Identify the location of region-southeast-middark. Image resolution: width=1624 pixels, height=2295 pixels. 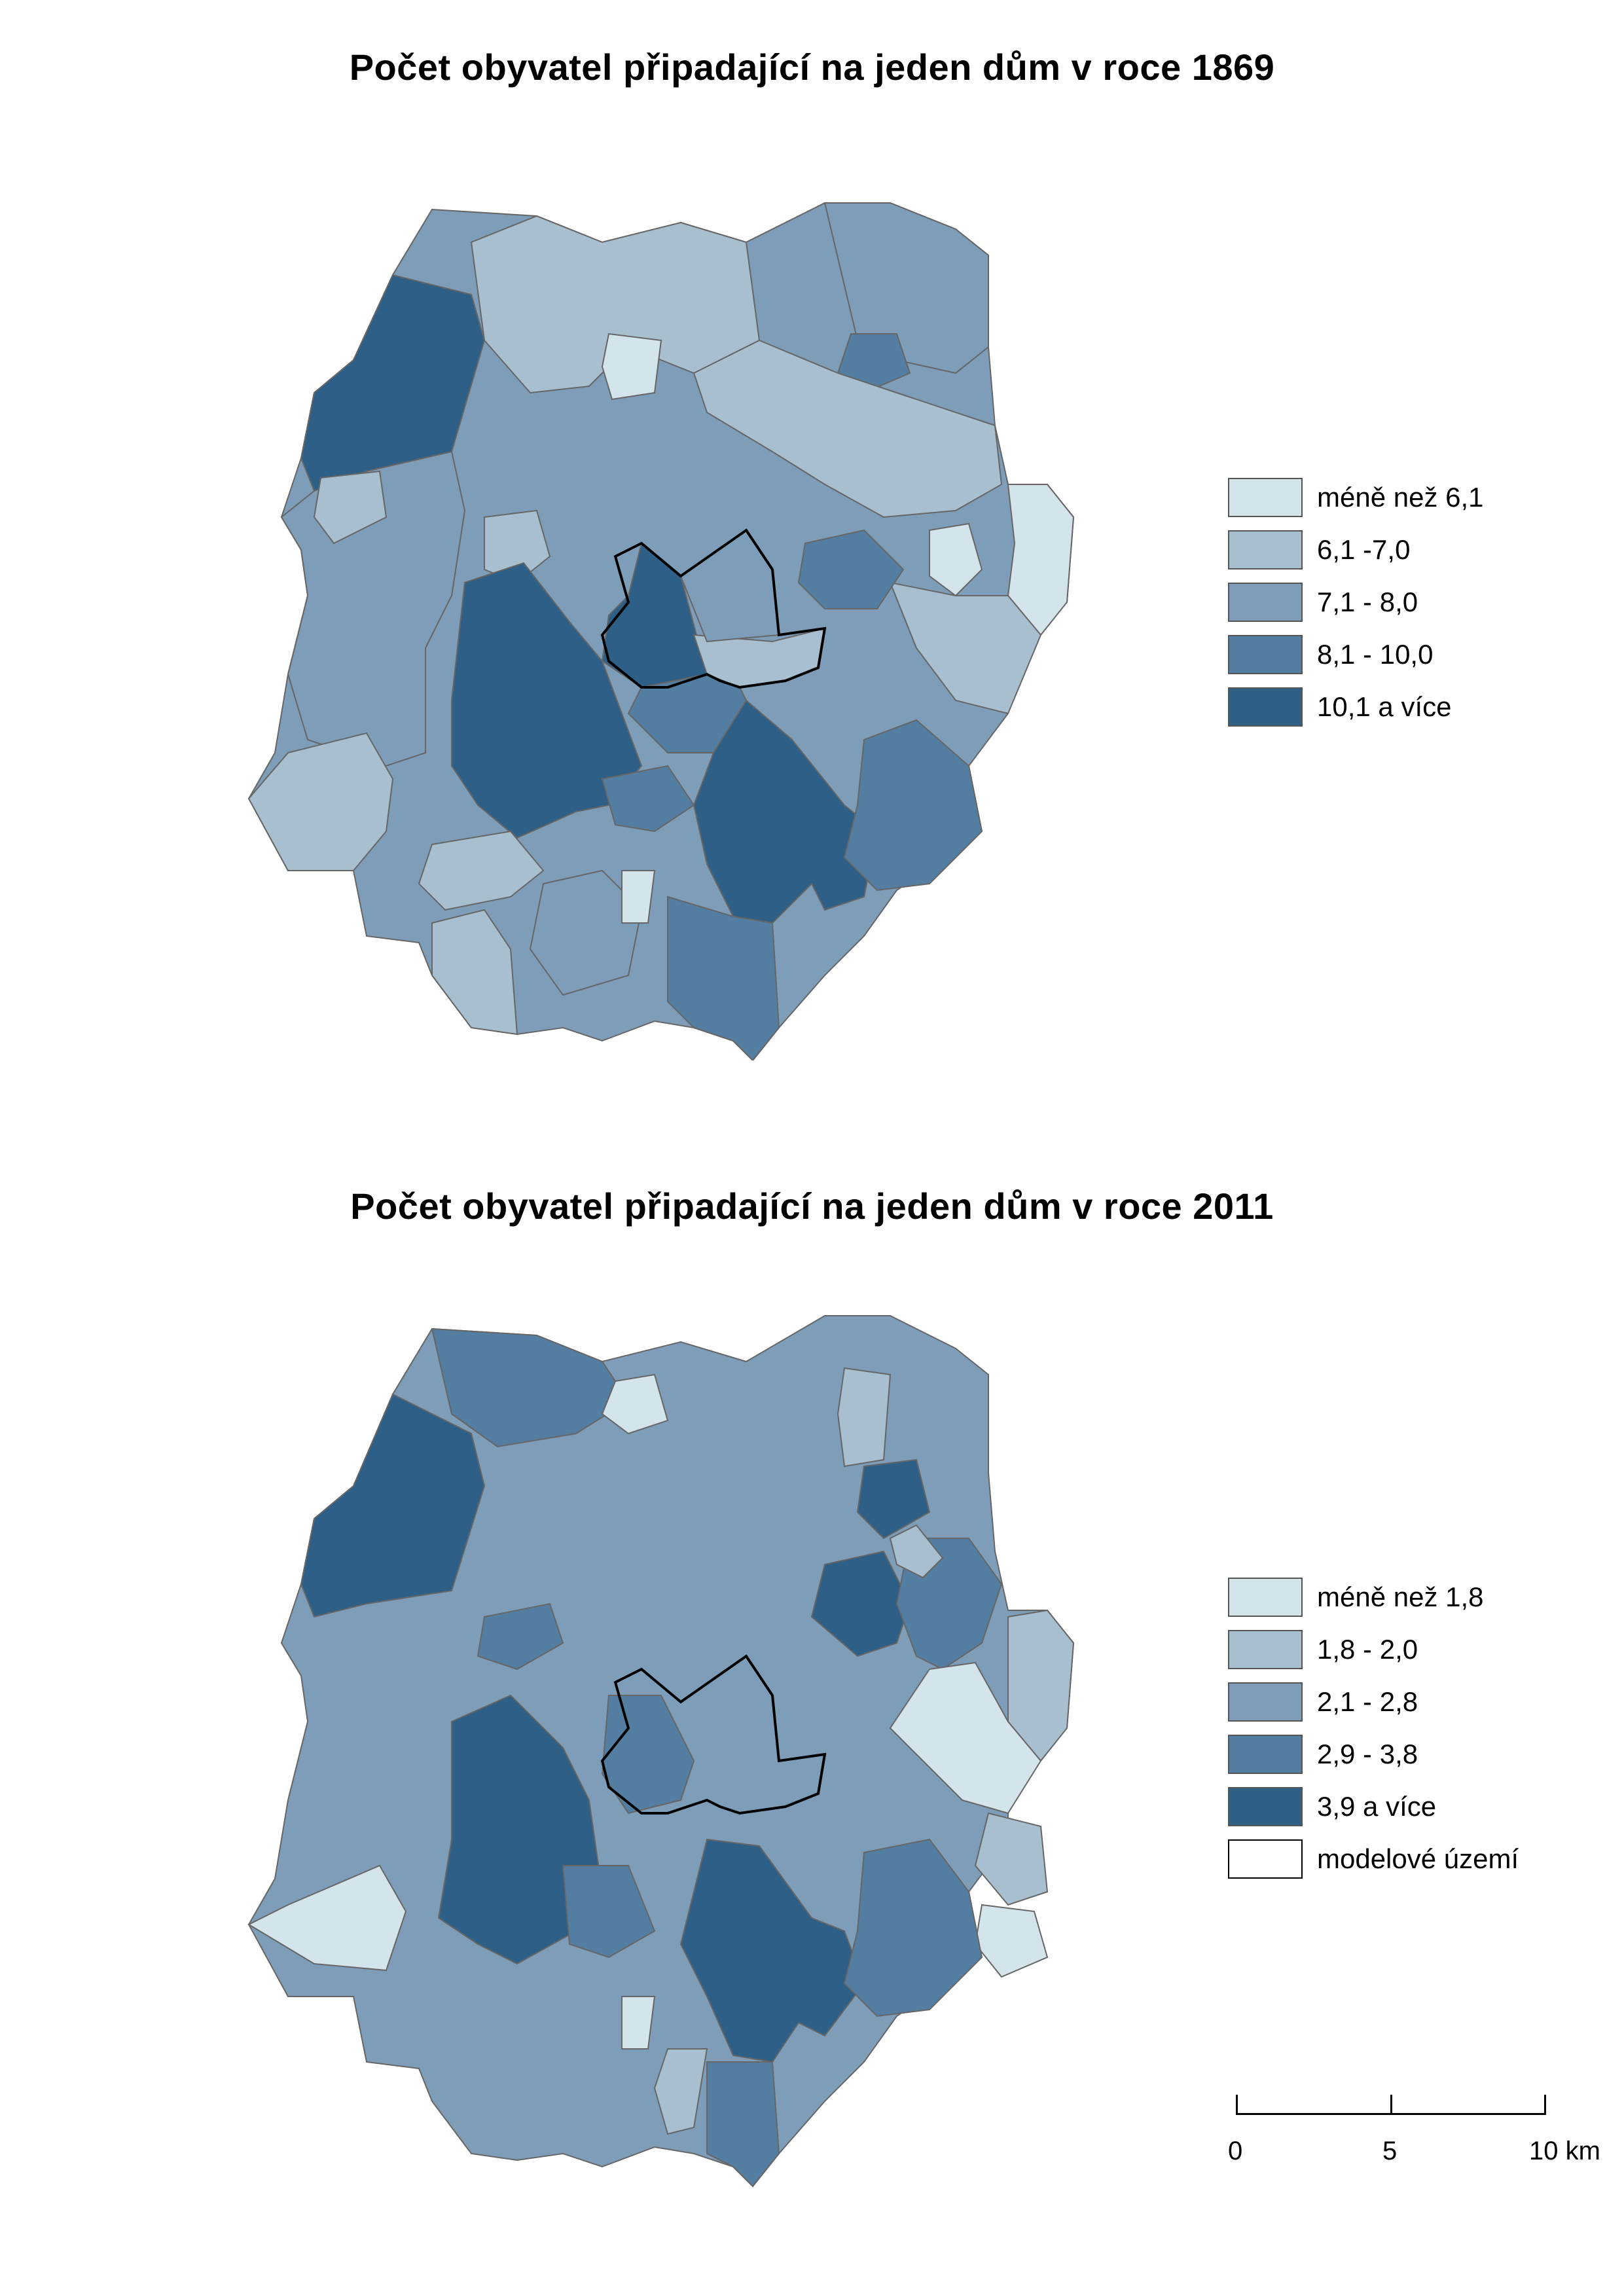
(913, 805).